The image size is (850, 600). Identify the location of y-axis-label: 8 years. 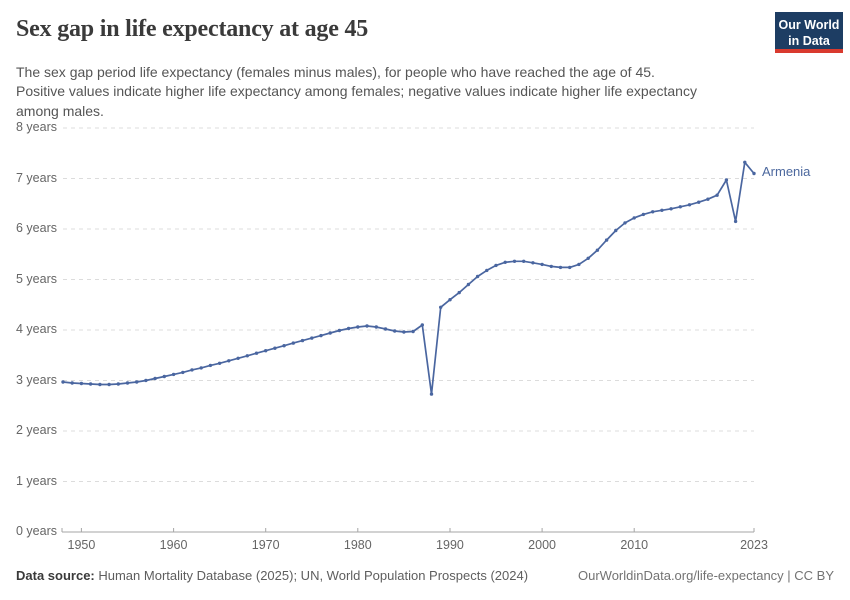
(36, 127).